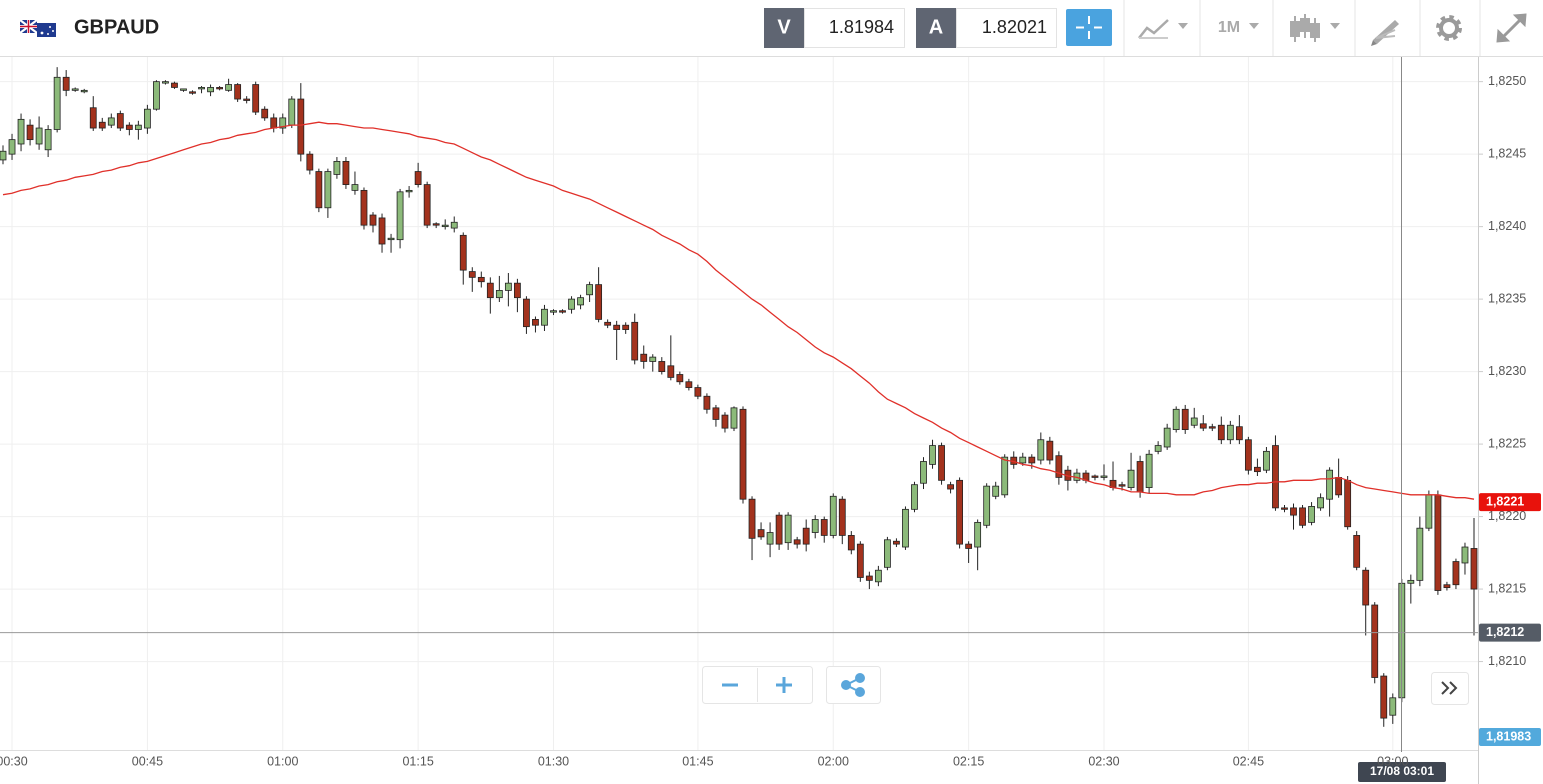 The height and width of the screenshot is (784, 1543). What do you see at coordinates (1449, 28) in the screenshot?
I see `settings-button` at bounding box center [1449, 28].